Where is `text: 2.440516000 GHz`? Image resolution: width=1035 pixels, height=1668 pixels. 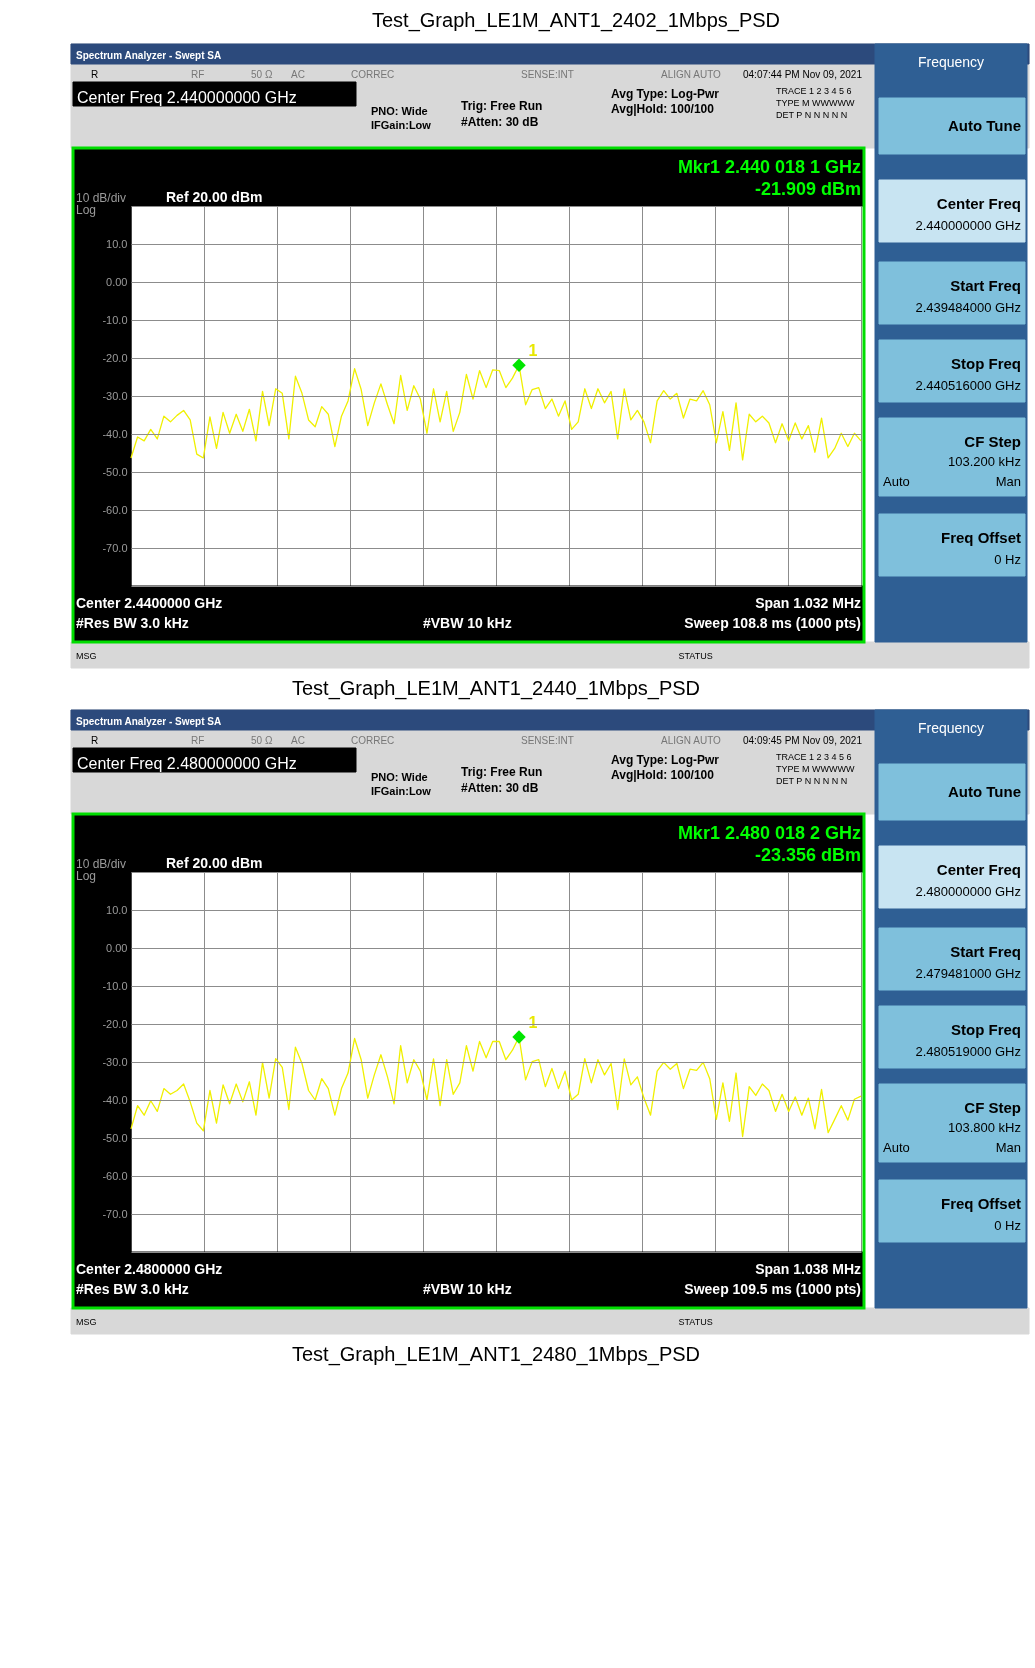 text: 2.440516000 GHz is located at coordinates (968, 385).